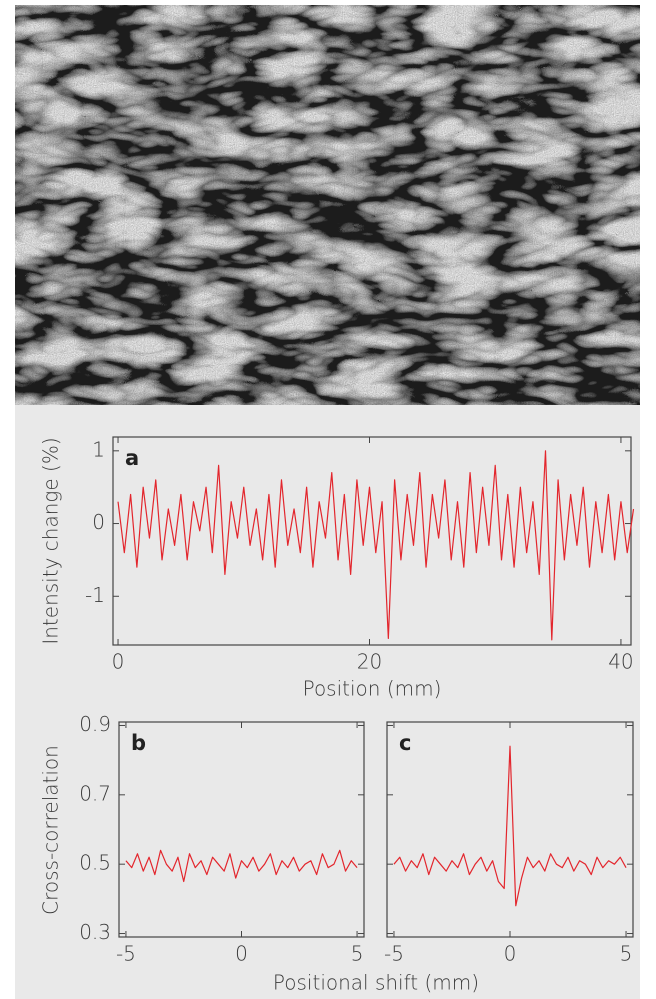  What do you see at coordinates (95, 724) in the screenshot?
I see `y-tick-label: 0.9` at bounding box center [95, 724].